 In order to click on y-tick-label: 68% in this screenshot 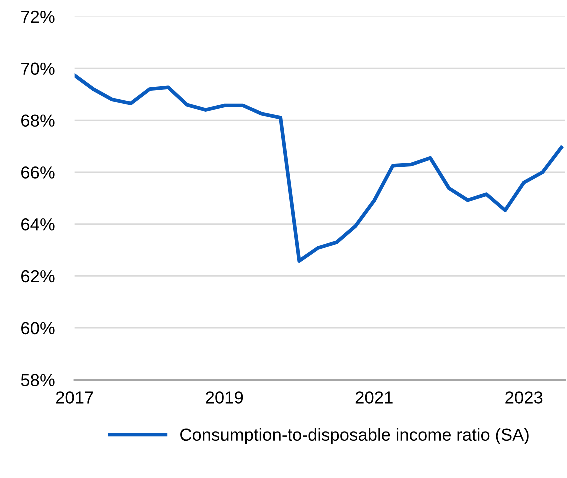, I will do `click(38, 120)`.